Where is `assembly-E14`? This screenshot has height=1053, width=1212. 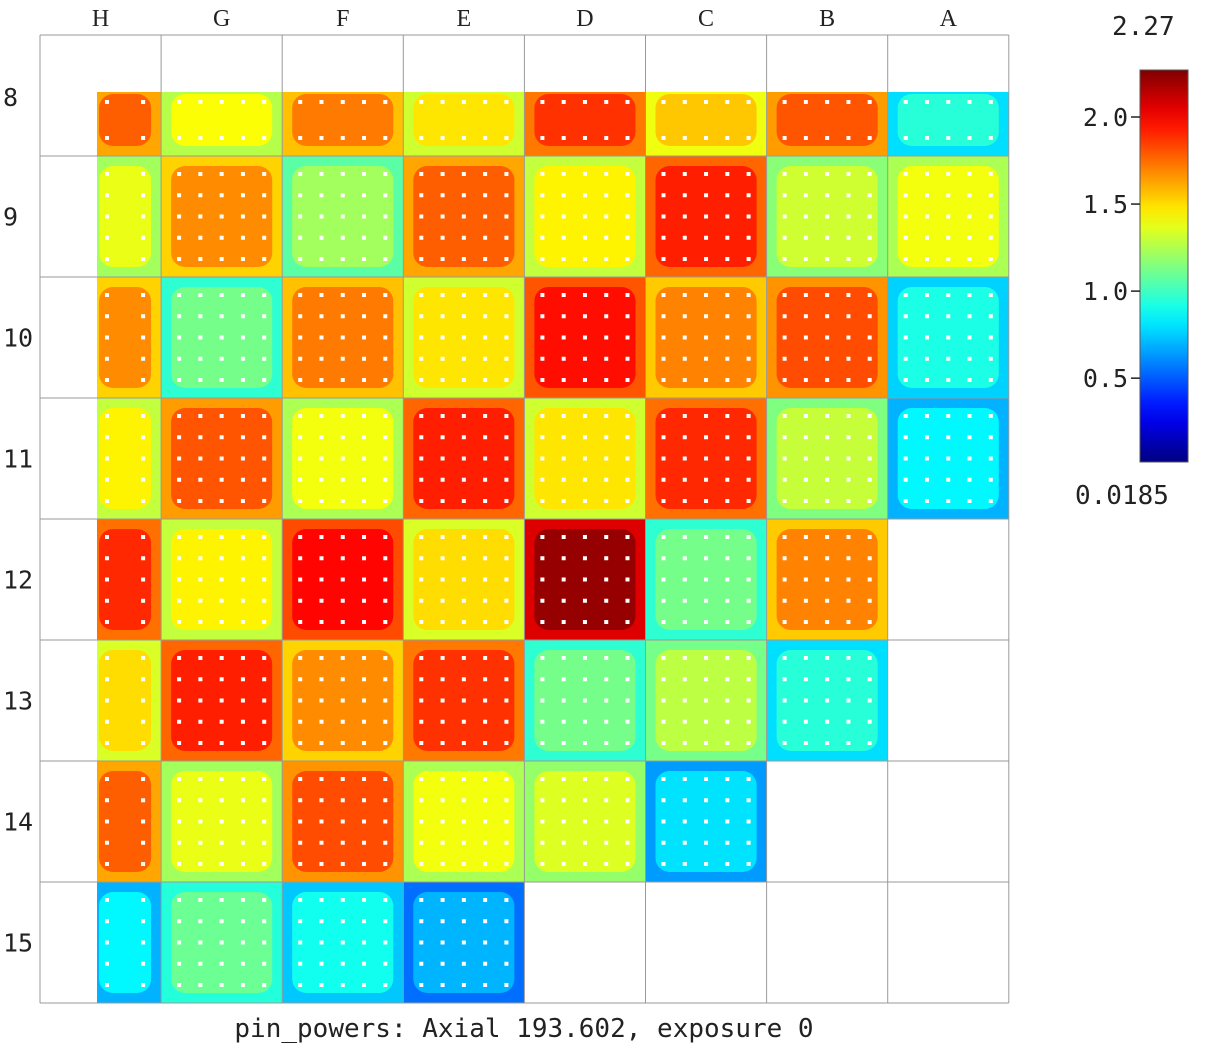 assembly-E14 is located at coordinates (464, 821).